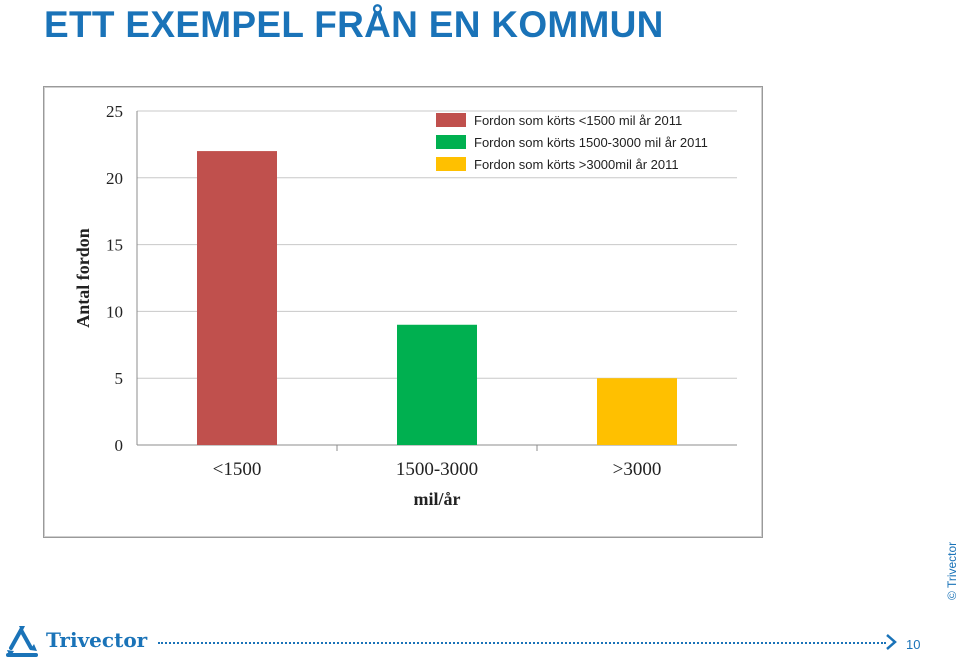  Describe the element at coordinates (913, 644) in the screenshot. I see `page-number: 10` at that location.